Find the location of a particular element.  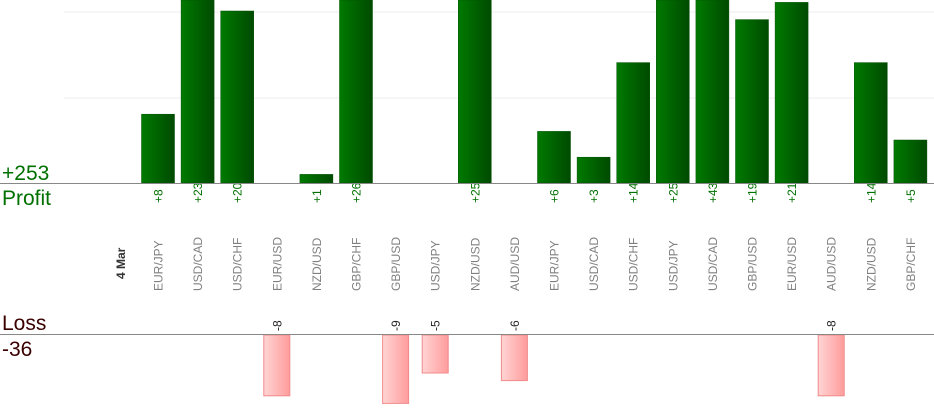

profit-label: Profit is located at coordinates (26, 198).